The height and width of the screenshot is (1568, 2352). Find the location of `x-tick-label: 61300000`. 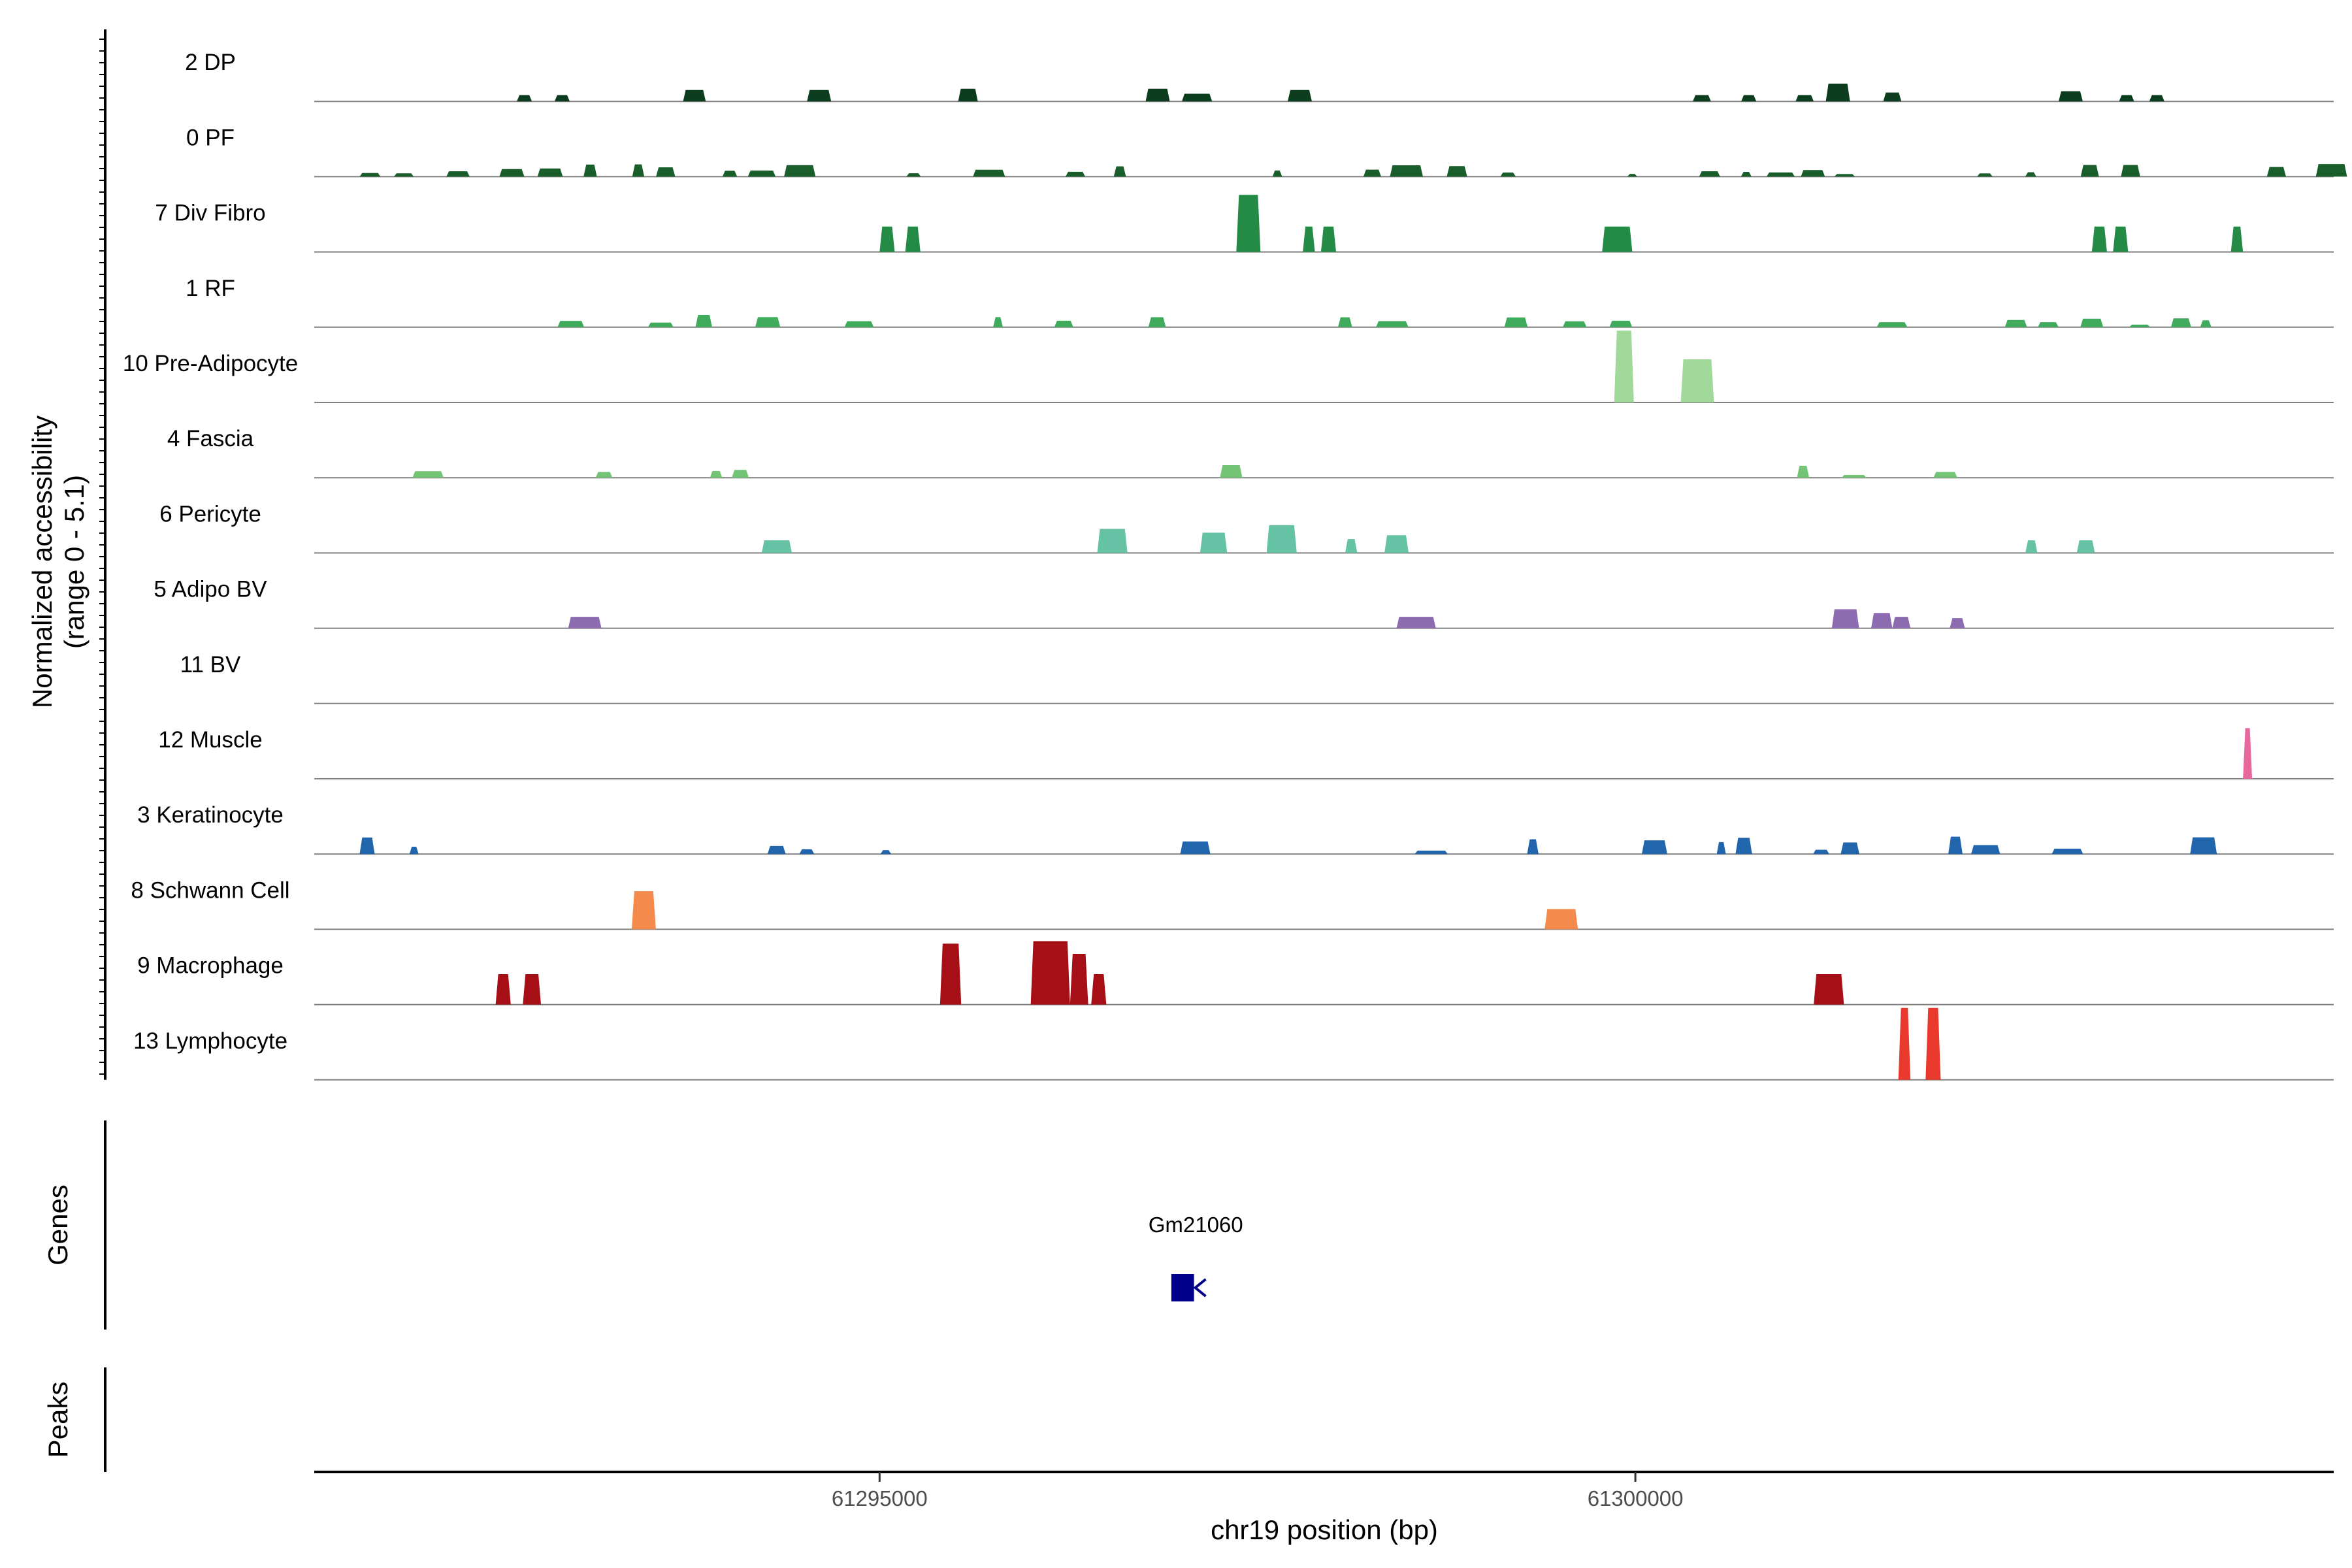

x-tick-label: 61300000 is located at coordinates (1636, 1498).